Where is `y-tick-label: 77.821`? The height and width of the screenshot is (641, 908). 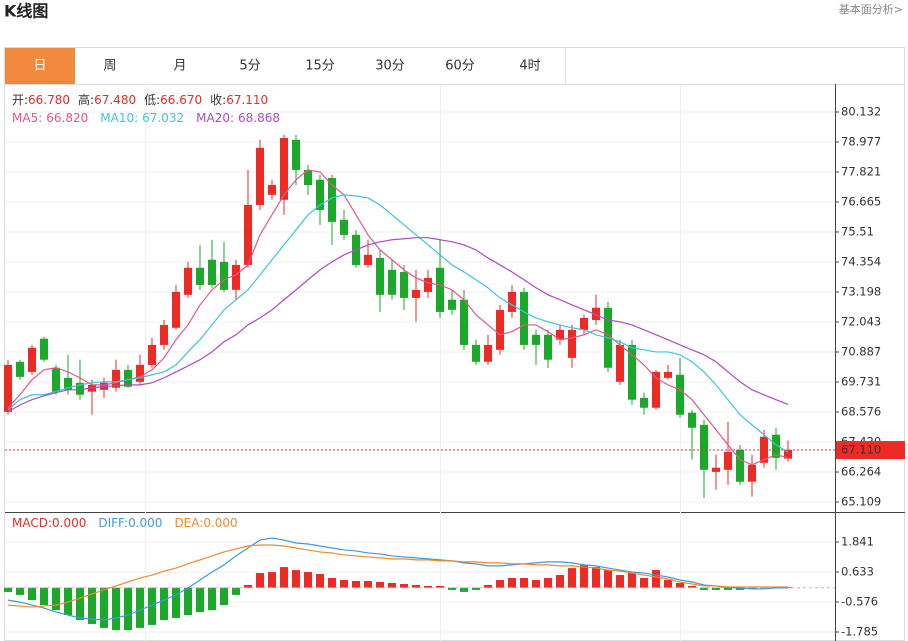
y-tick-label: 77.821 is located at coordinates (861, 171).